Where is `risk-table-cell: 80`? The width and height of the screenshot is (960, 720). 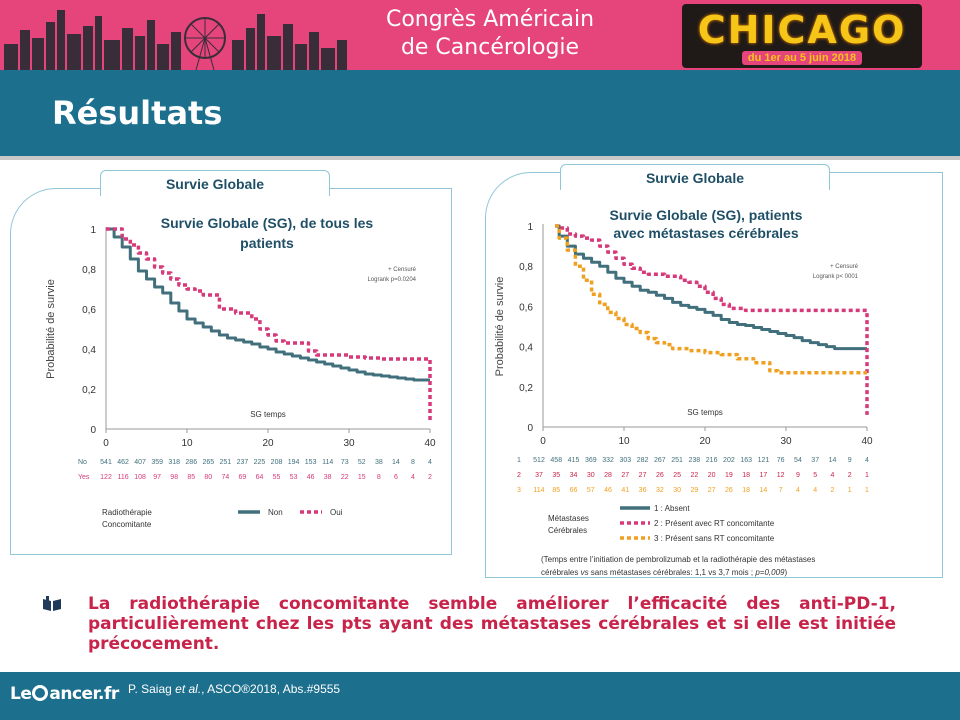 risk-table-cell: 80 is located at coordinates (208, 477).